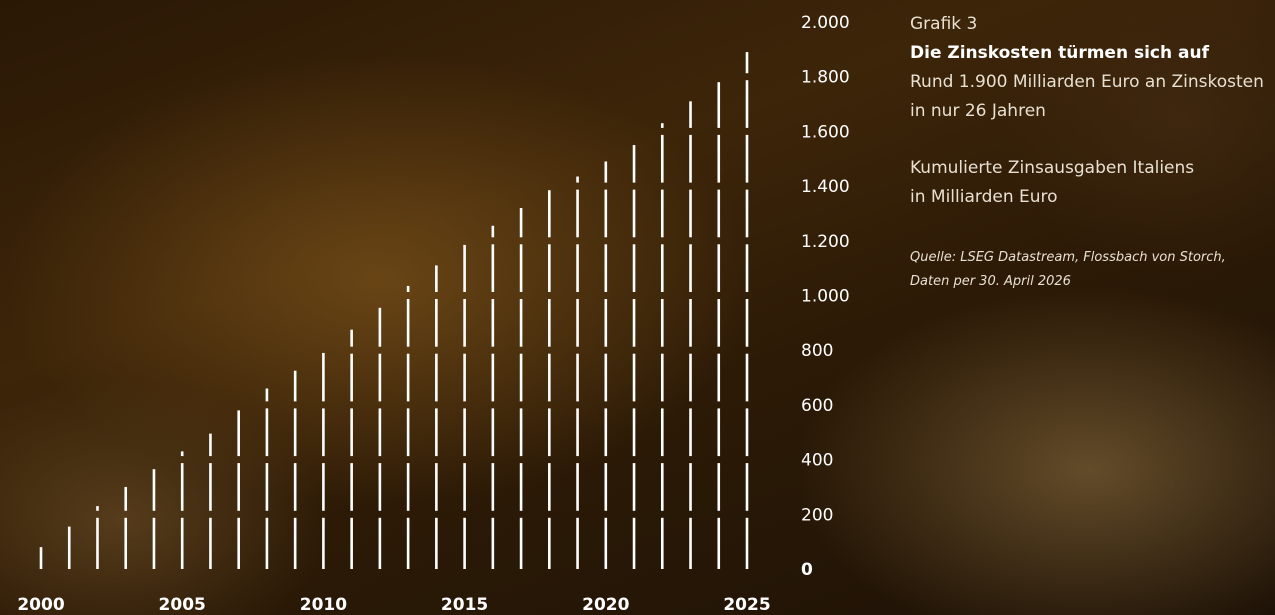 This screenshot has height=615, width=1275. What do you see at coordinates (825, 132) in the screenshot?
I see `y-tick-label: 1.600` at bounding box center [825, 132].